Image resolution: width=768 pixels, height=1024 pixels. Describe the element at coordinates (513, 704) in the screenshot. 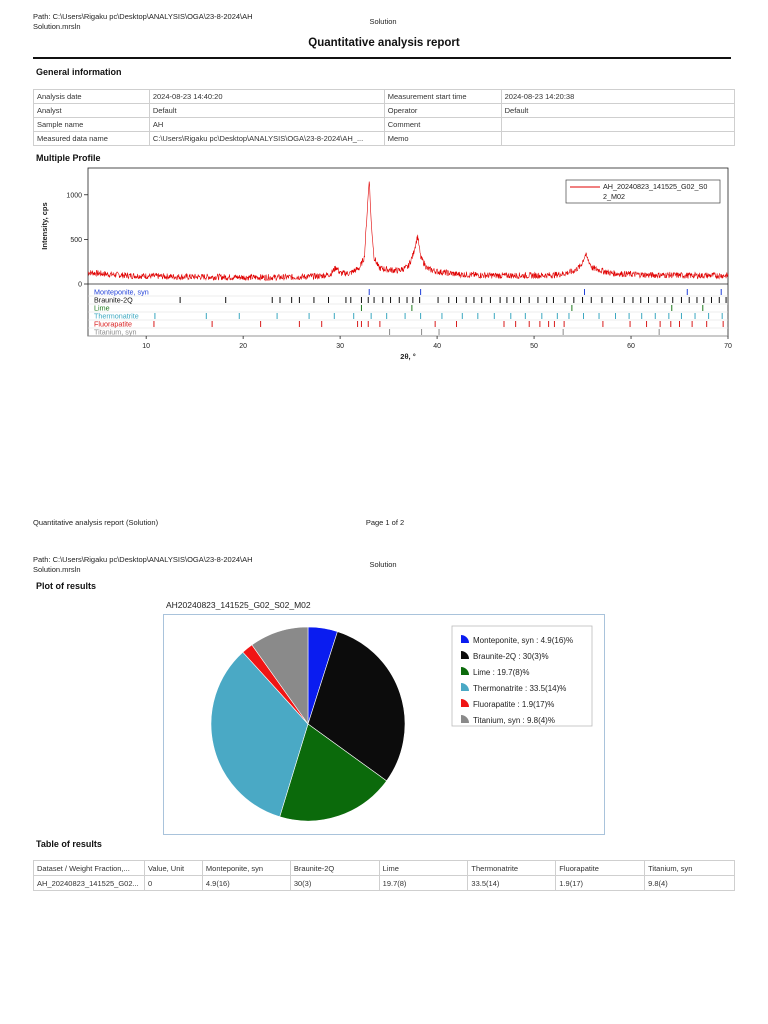

I see `pie-legend-label: Fluorapatite : 1.9(17)%` at that location.